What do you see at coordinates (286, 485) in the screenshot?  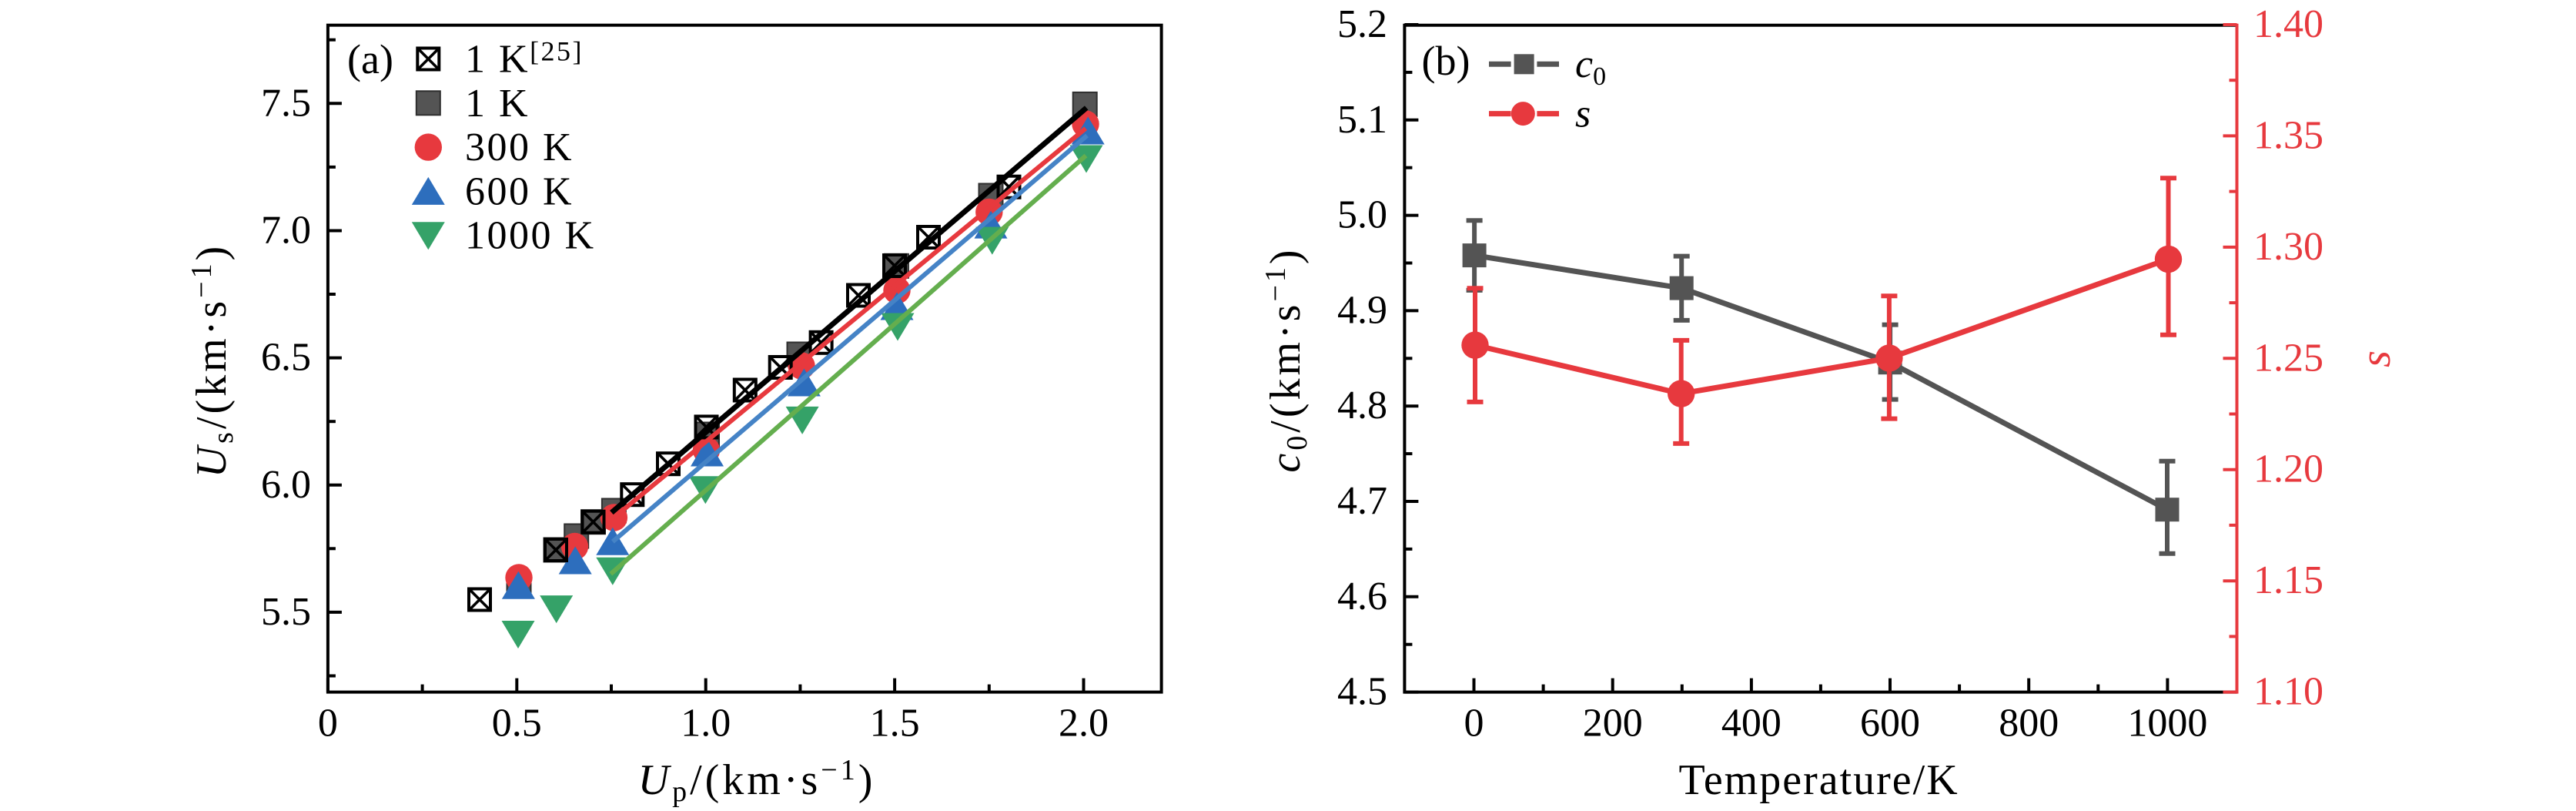 I see `svg-text: 6.0` at bounding box center [286, 485].